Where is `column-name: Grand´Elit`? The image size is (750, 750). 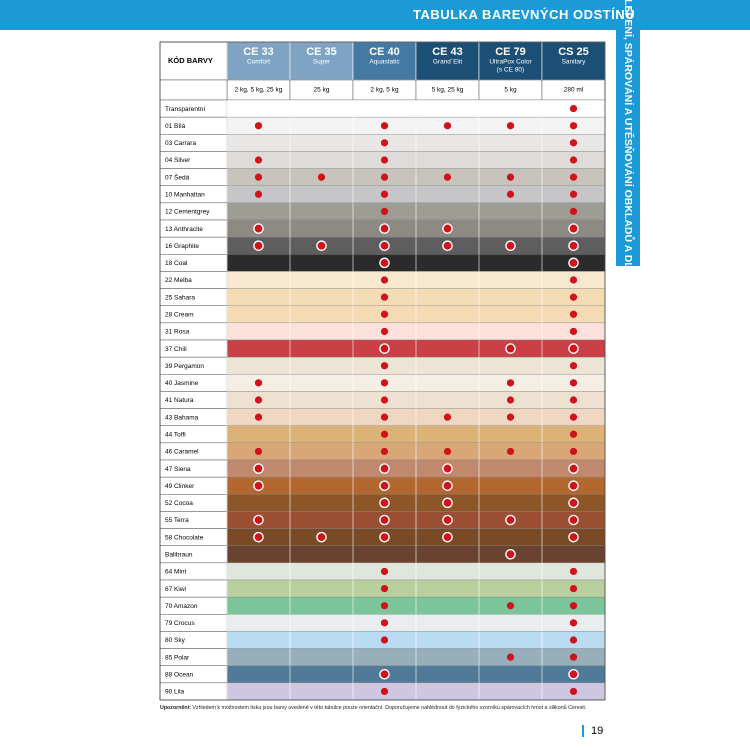
column-name: Grand´Elit is located at coordinates (447, 62).